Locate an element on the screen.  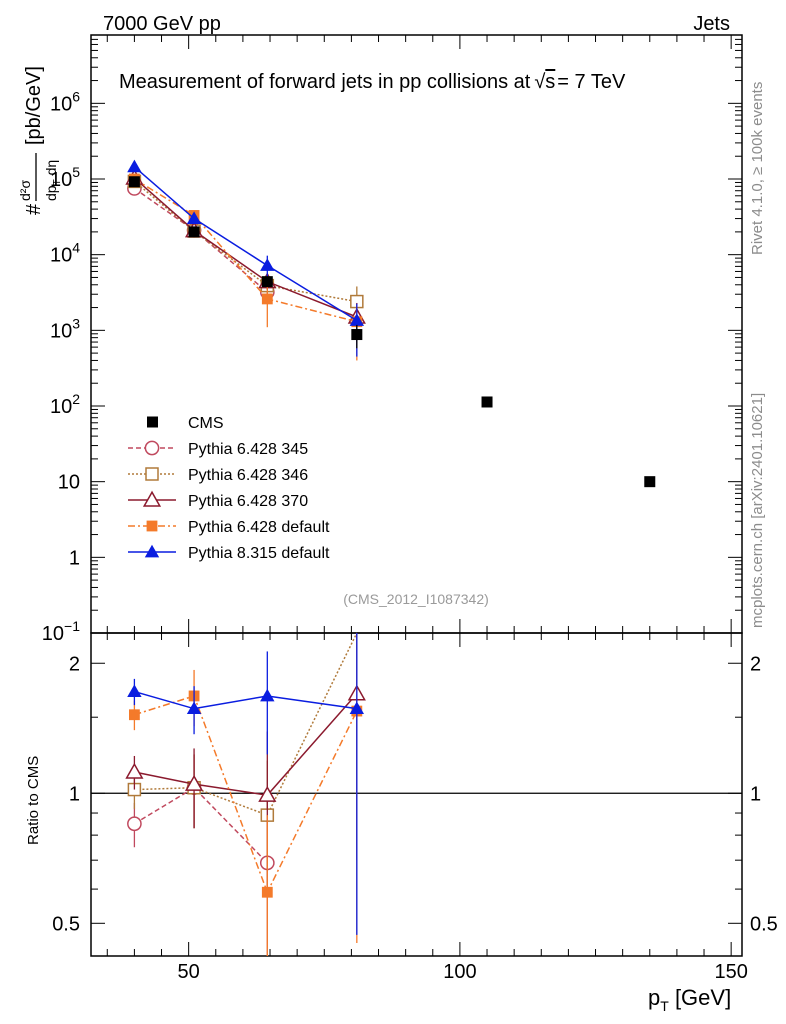
y-tick-label: 10⁴ is located at coordinates (65, 253).